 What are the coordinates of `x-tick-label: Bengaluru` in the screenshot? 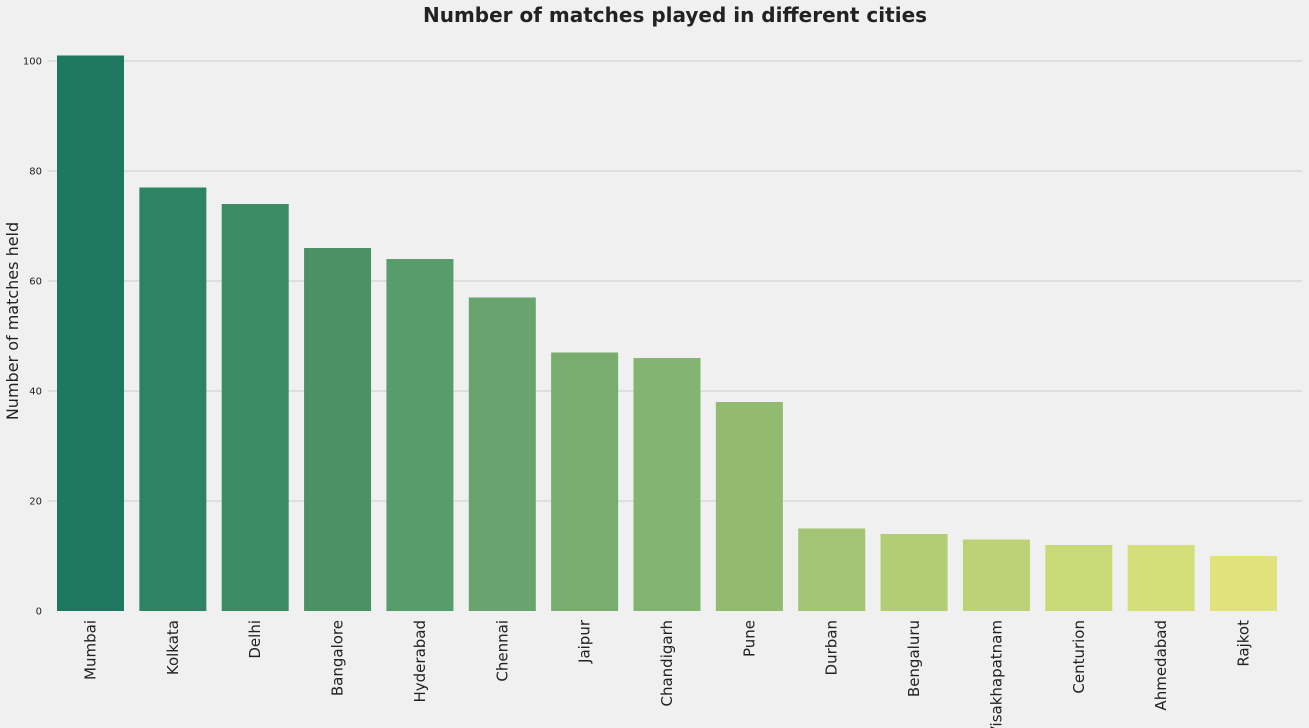 It's located at (914, 658).